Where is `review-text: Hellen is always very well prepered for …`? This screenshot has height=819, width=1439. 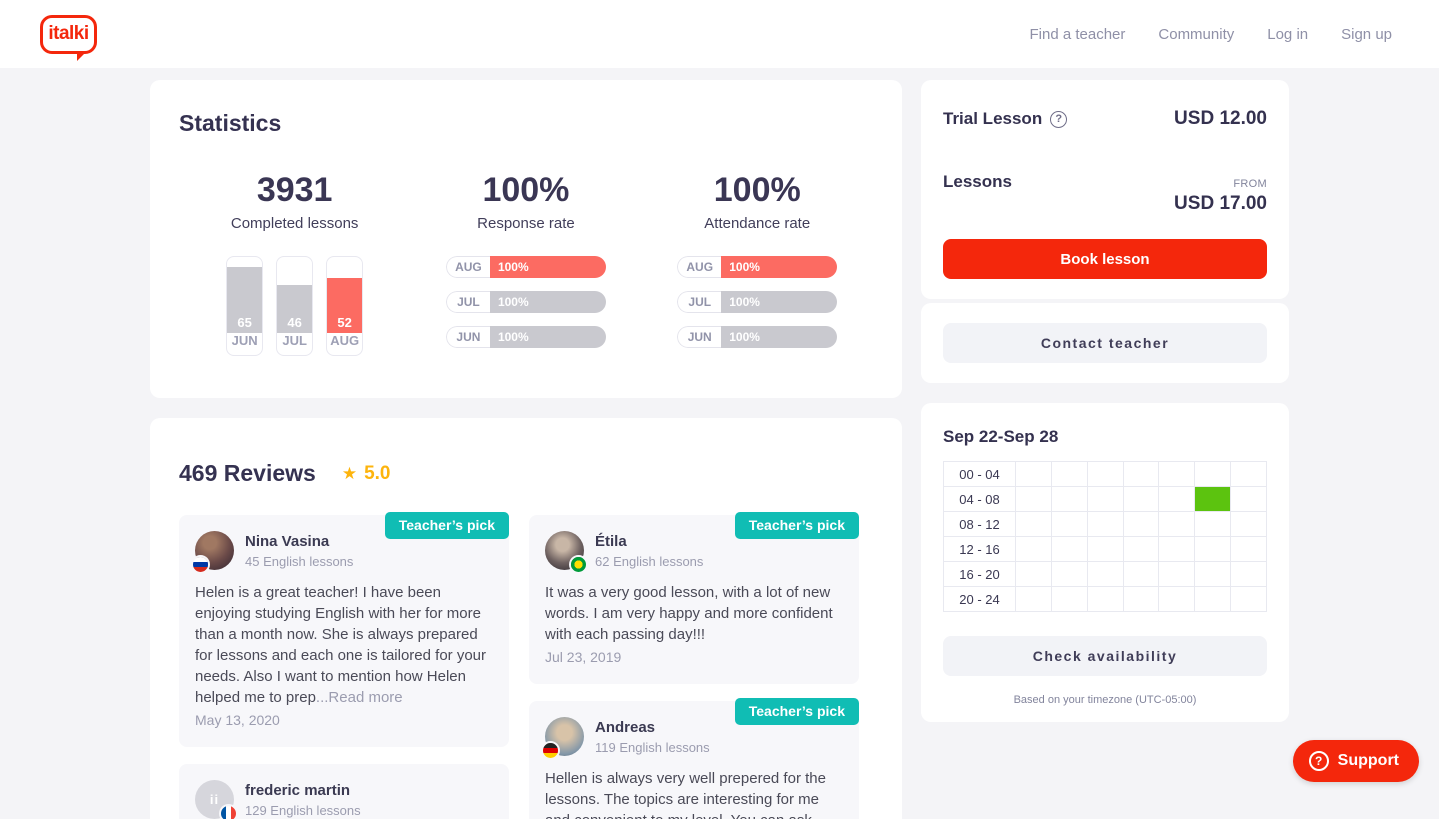
review-text: Hellen is always very well prepered for … is located at coordinates (685, 794).